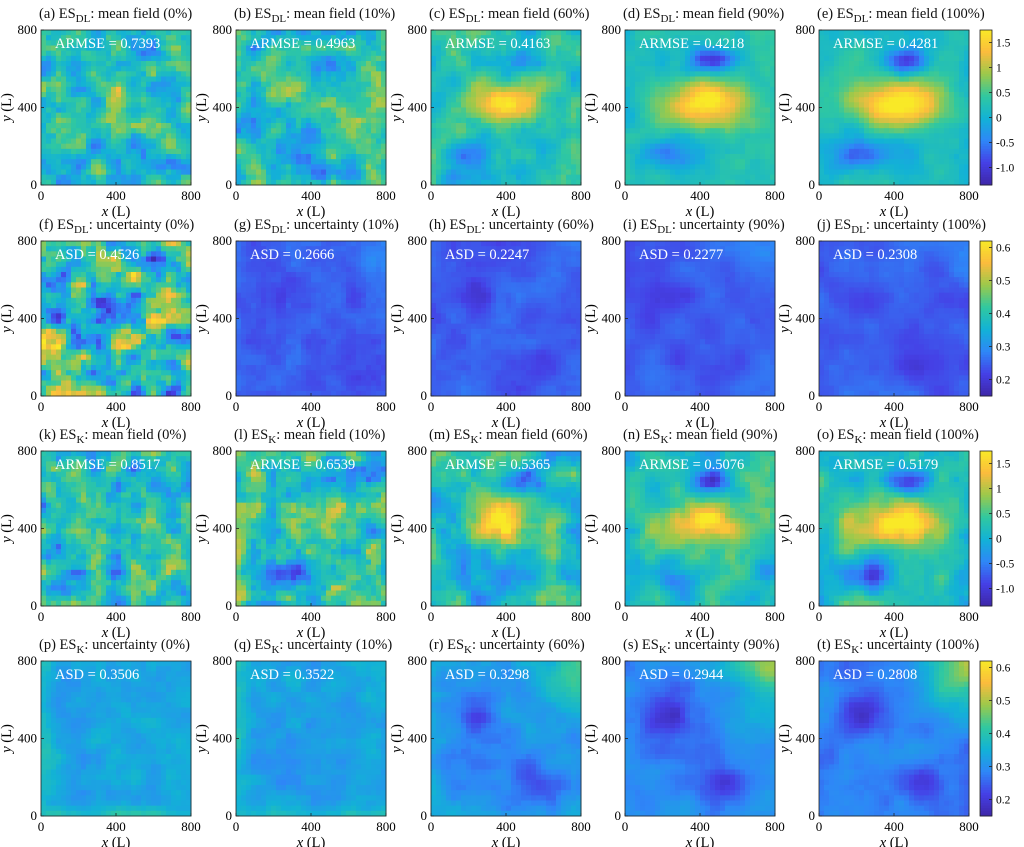 The width and height of the screenshot is (1024, 847). What do you see at coordinates (302, 44) in the screenshot?
I see `metric-label: ARMSE = 0.4963` at bounding box center [302, 44].